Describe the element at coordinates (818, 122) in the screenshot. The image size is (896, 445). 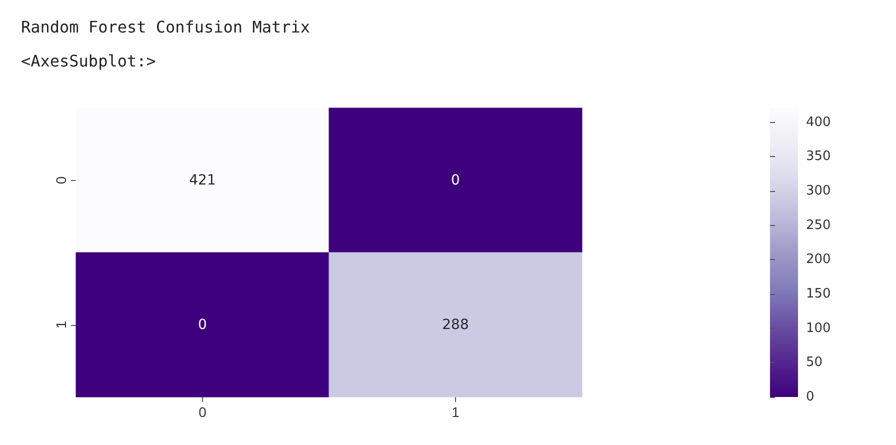
I see `color-bar-label: 400` at that location.